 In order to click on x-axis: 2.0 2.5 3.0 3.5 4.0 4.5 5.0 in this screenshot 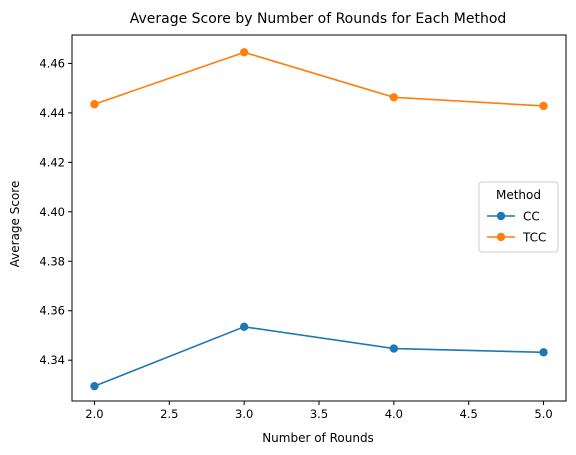, I will do `click(319, 411)`.